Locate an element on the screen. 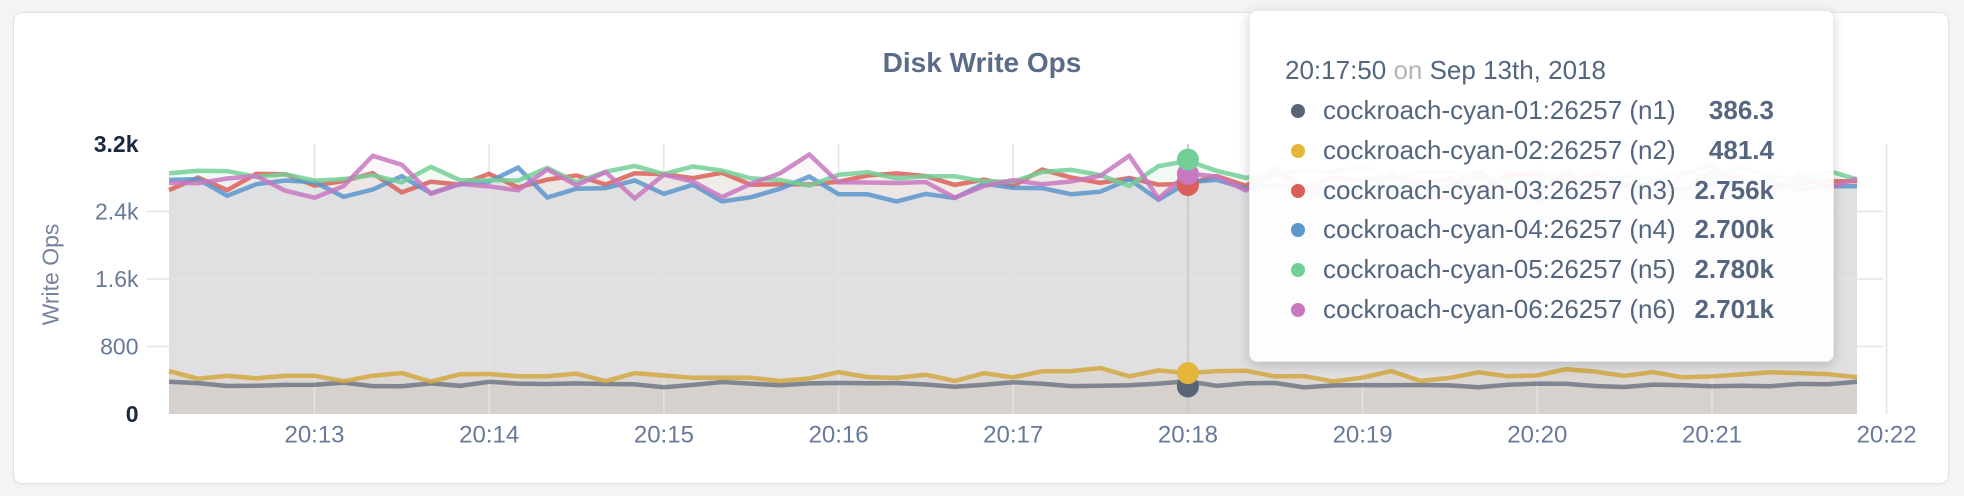 The image size is (1964, 496). svg-text: 20:15 is located at coordinates (664, 435).